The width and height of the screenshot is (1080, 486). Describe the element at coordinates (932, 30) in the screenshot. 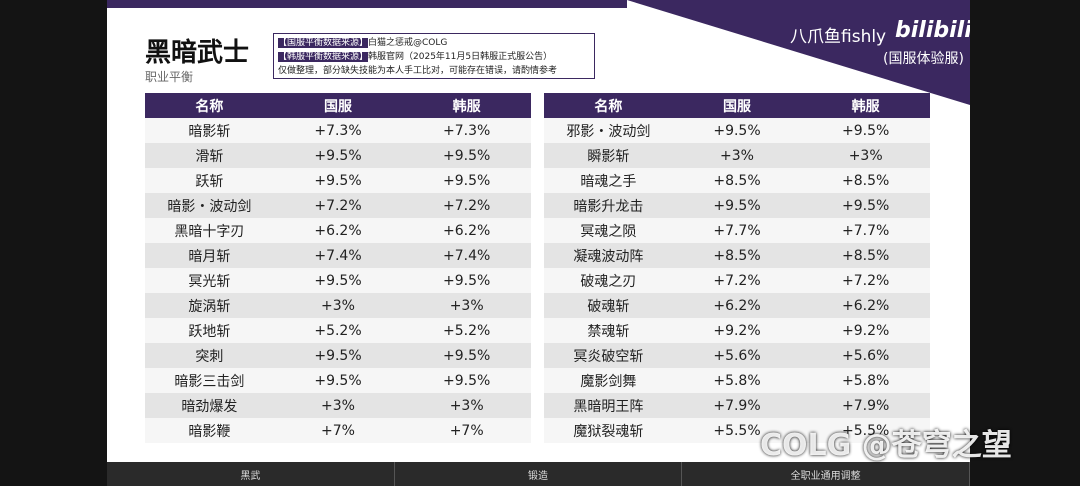

I see `platform: bilibili` at that location.